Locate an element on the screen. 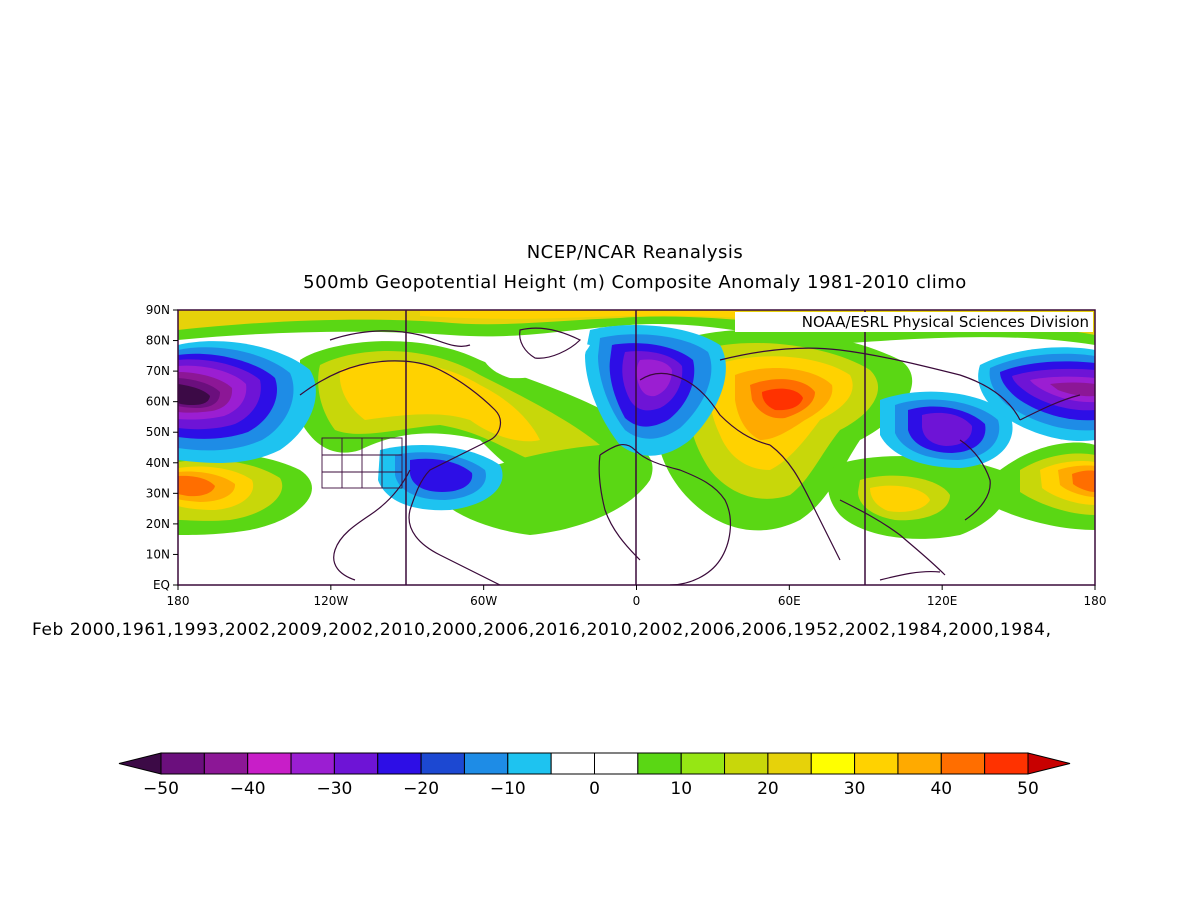 Image resolution: width=1190 pixels, height=921 pixels. colorbar: −50 −40 −30 −20 −10 0 10 20 30 40 50 is located at coordinates (594, 775).